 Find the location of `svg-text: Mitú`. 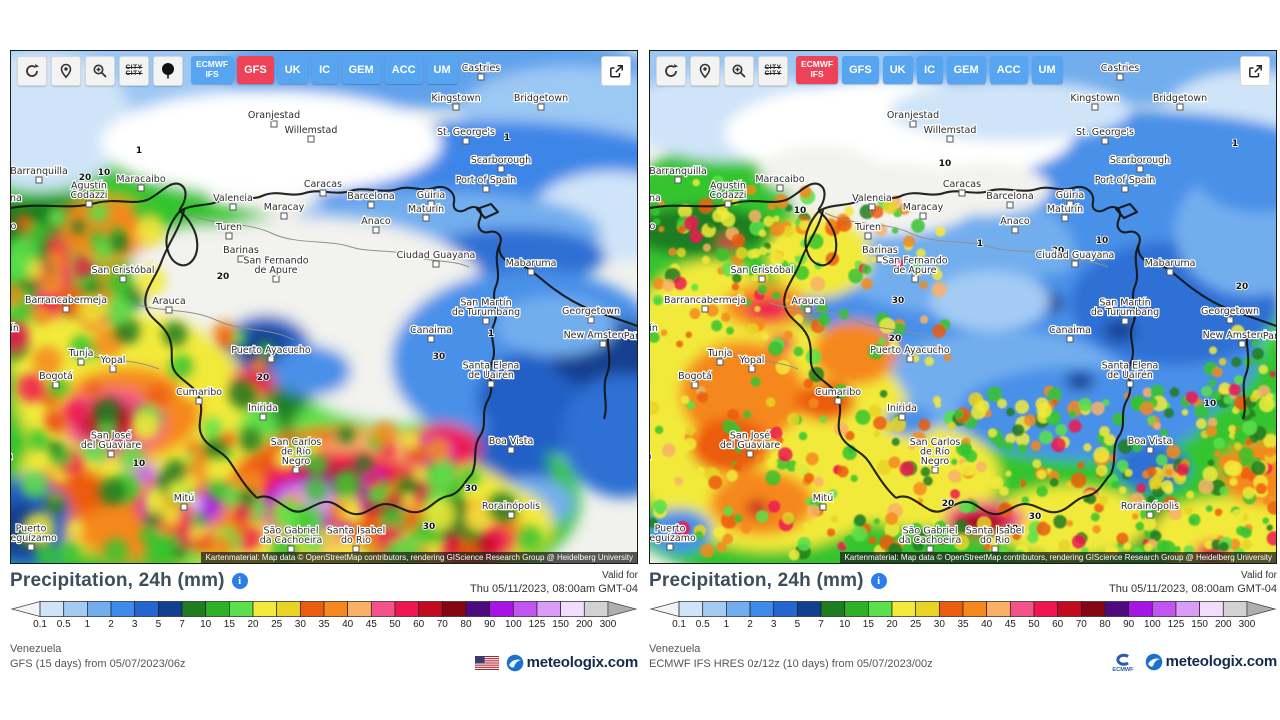

svg-text: Mitú is located at coordinates (184, 498).